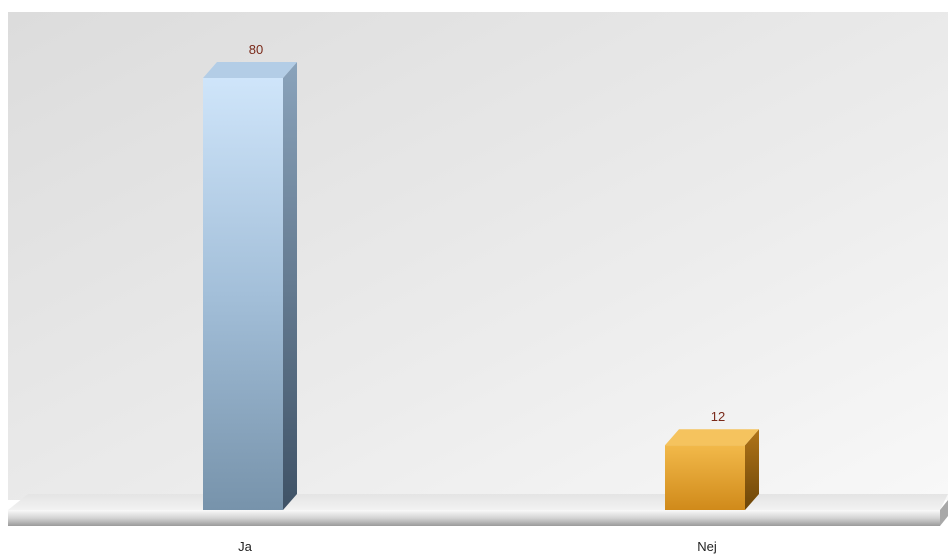 This screenshot has height=556, width=948. Describe the element at coordinates (478, 502) in the screenshot. I see `plot-floor` at that location.